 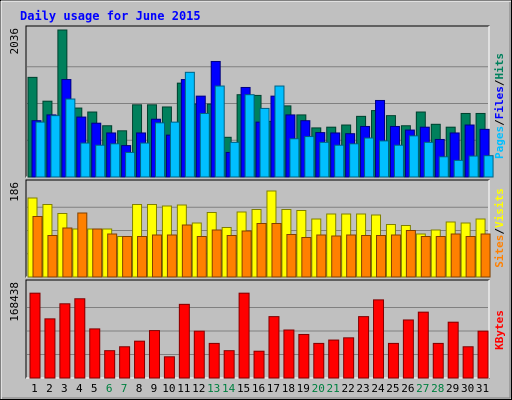 I want to click on x-tick-label: 14, so click(x=229, y=388).